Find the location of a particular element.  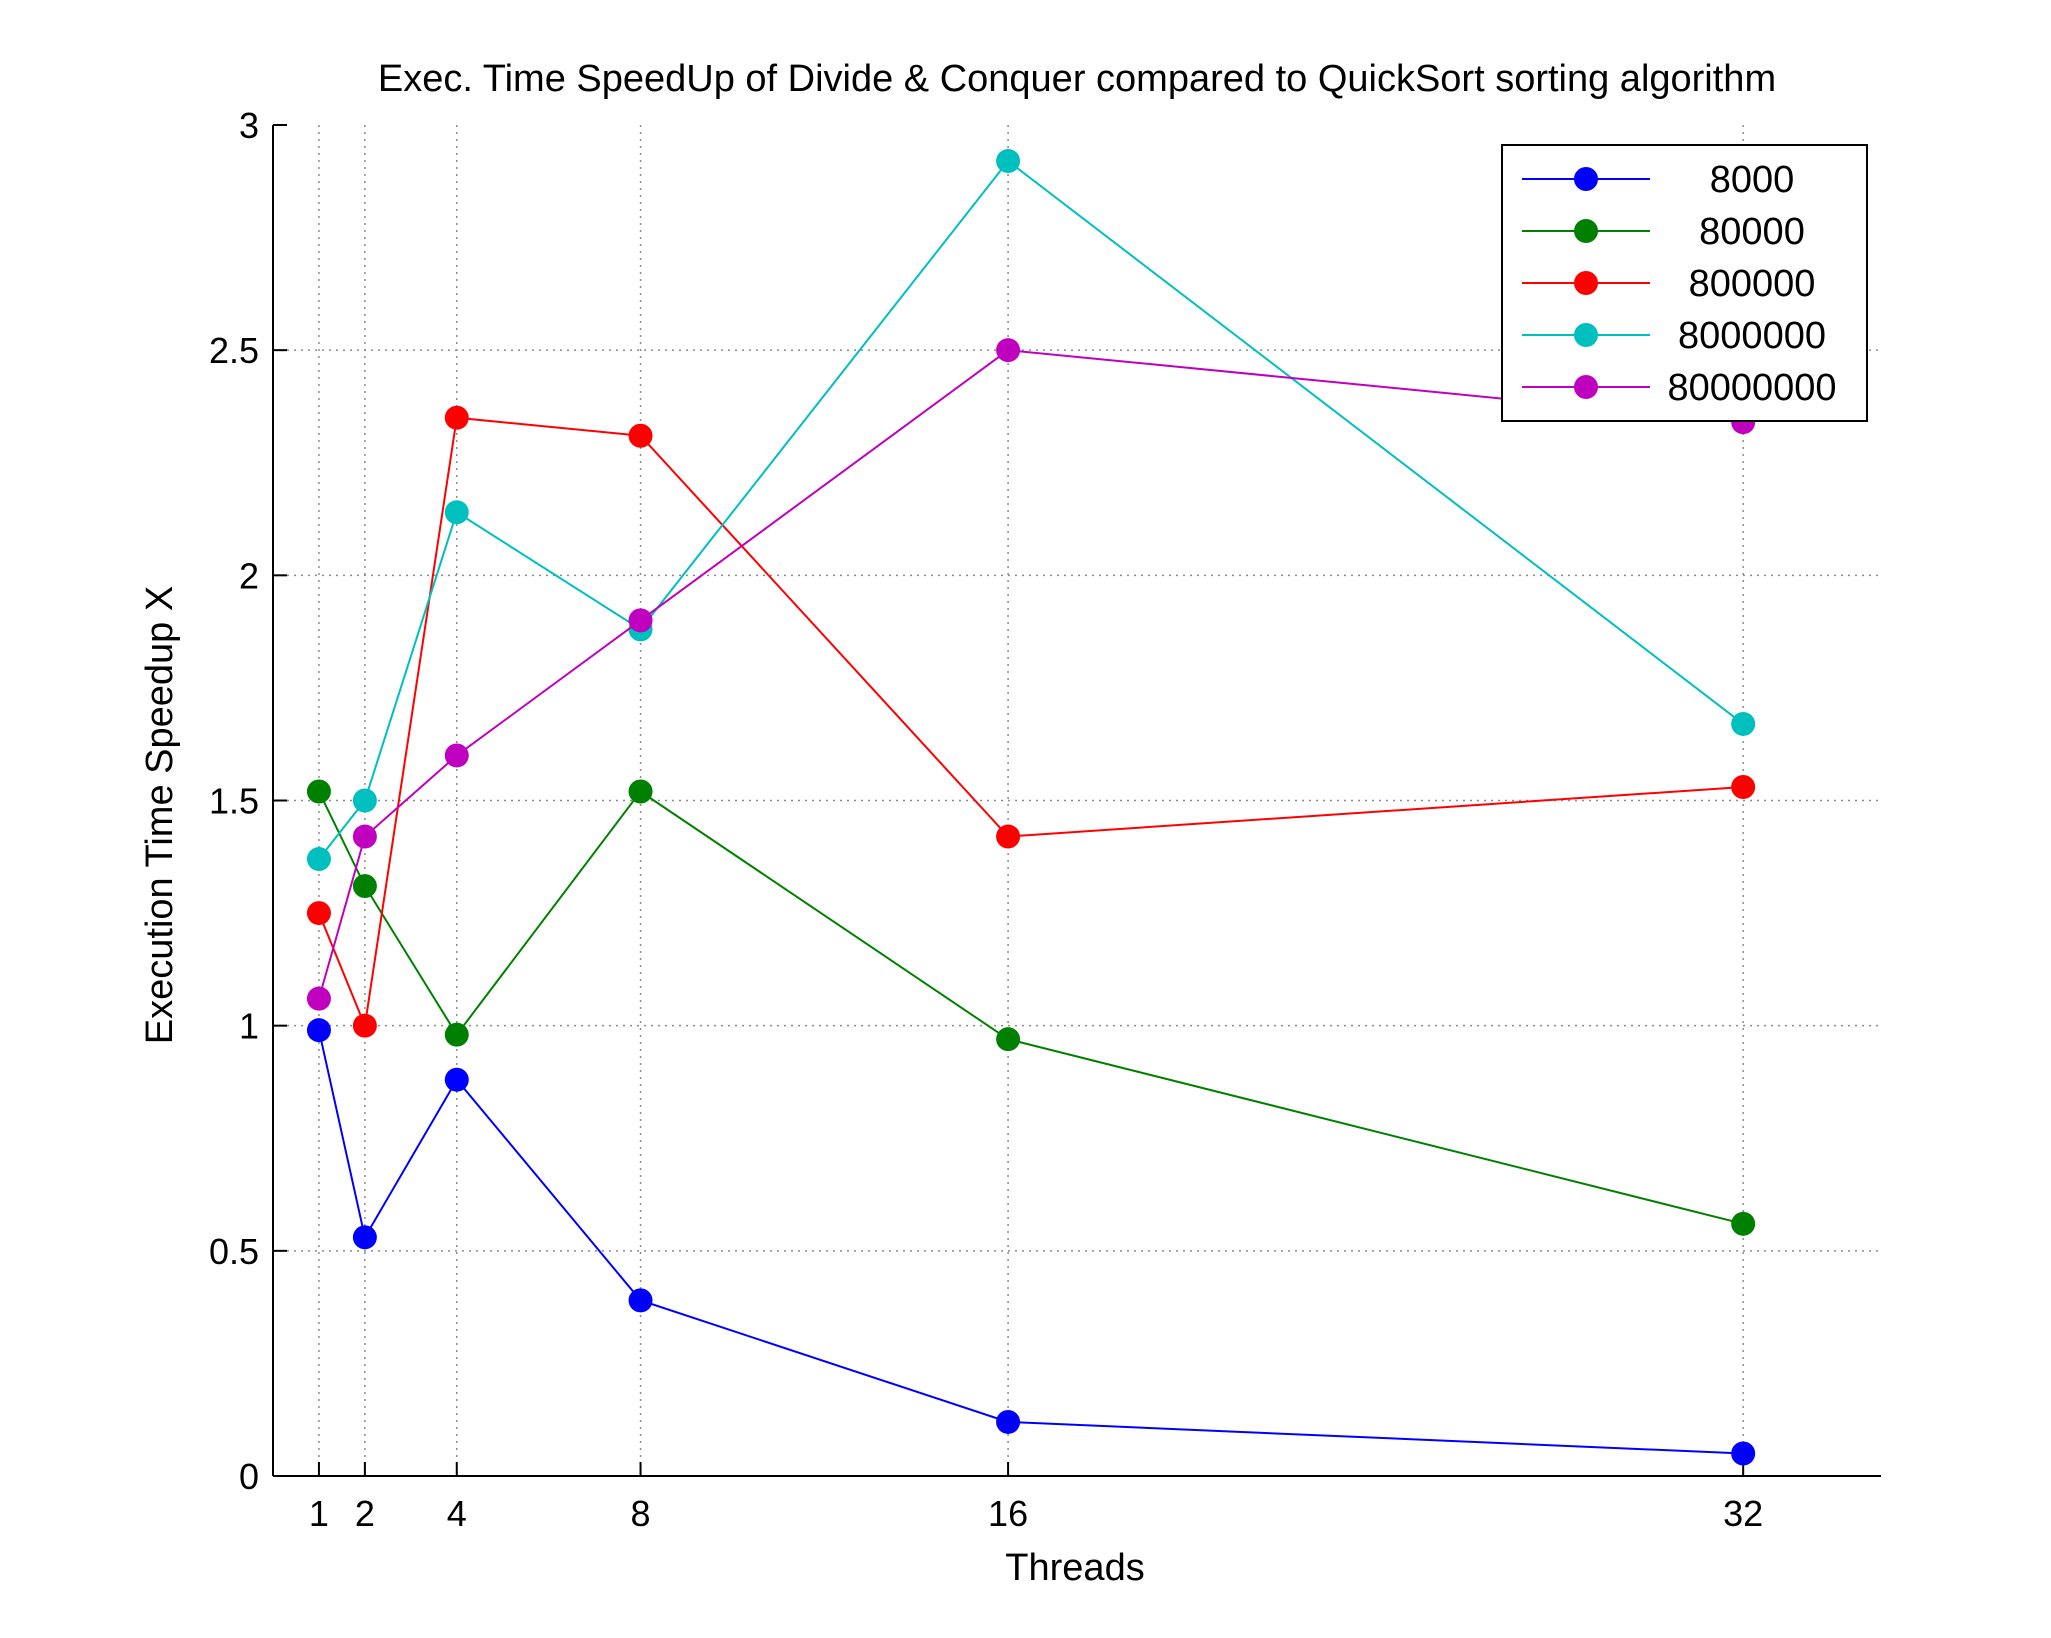

x-tick-label: 32 is located at coordinates (1743, 1513).